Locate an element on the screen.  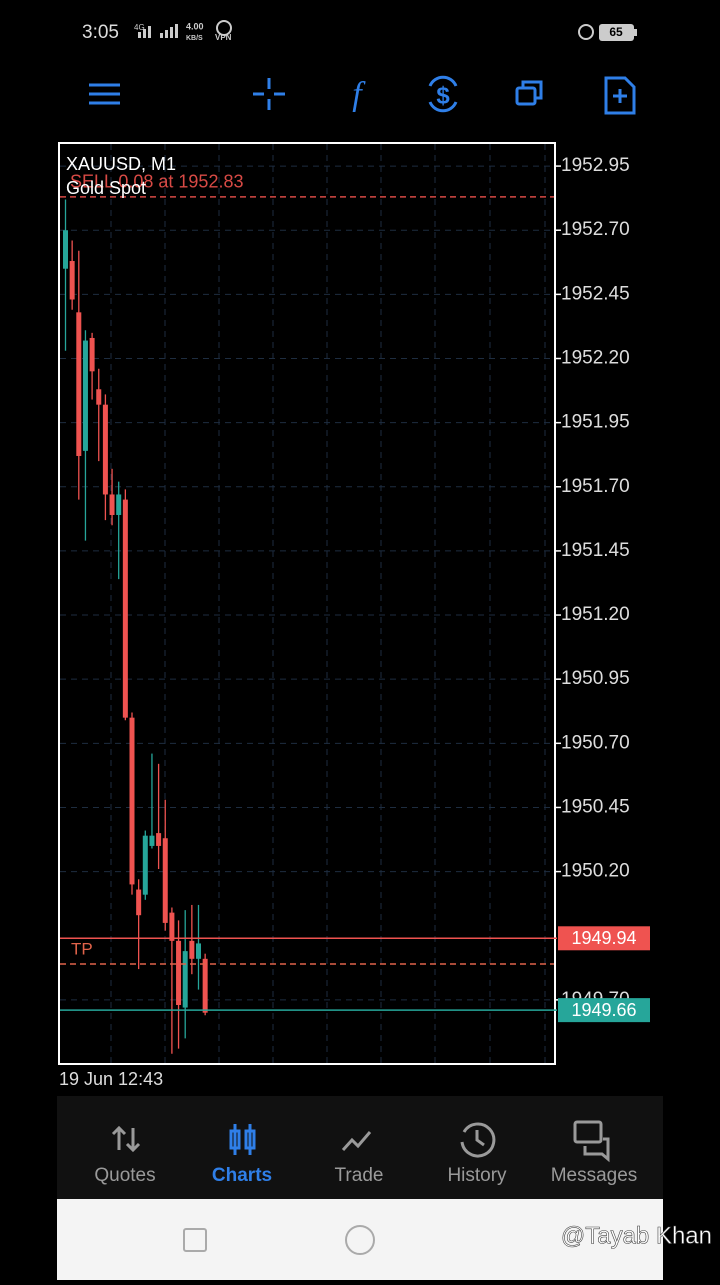
bid-price-box is located at coordinates (604, 938).